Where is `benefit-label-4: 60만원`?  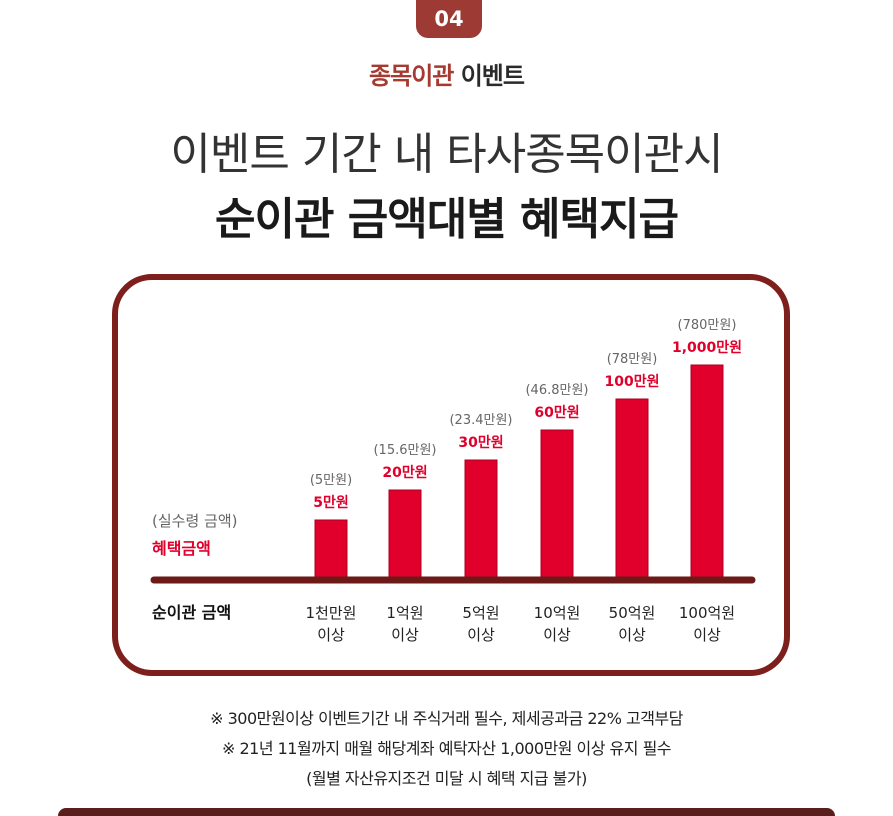 benefit-label-4: 60만원 is located at coordinates (556, 413).